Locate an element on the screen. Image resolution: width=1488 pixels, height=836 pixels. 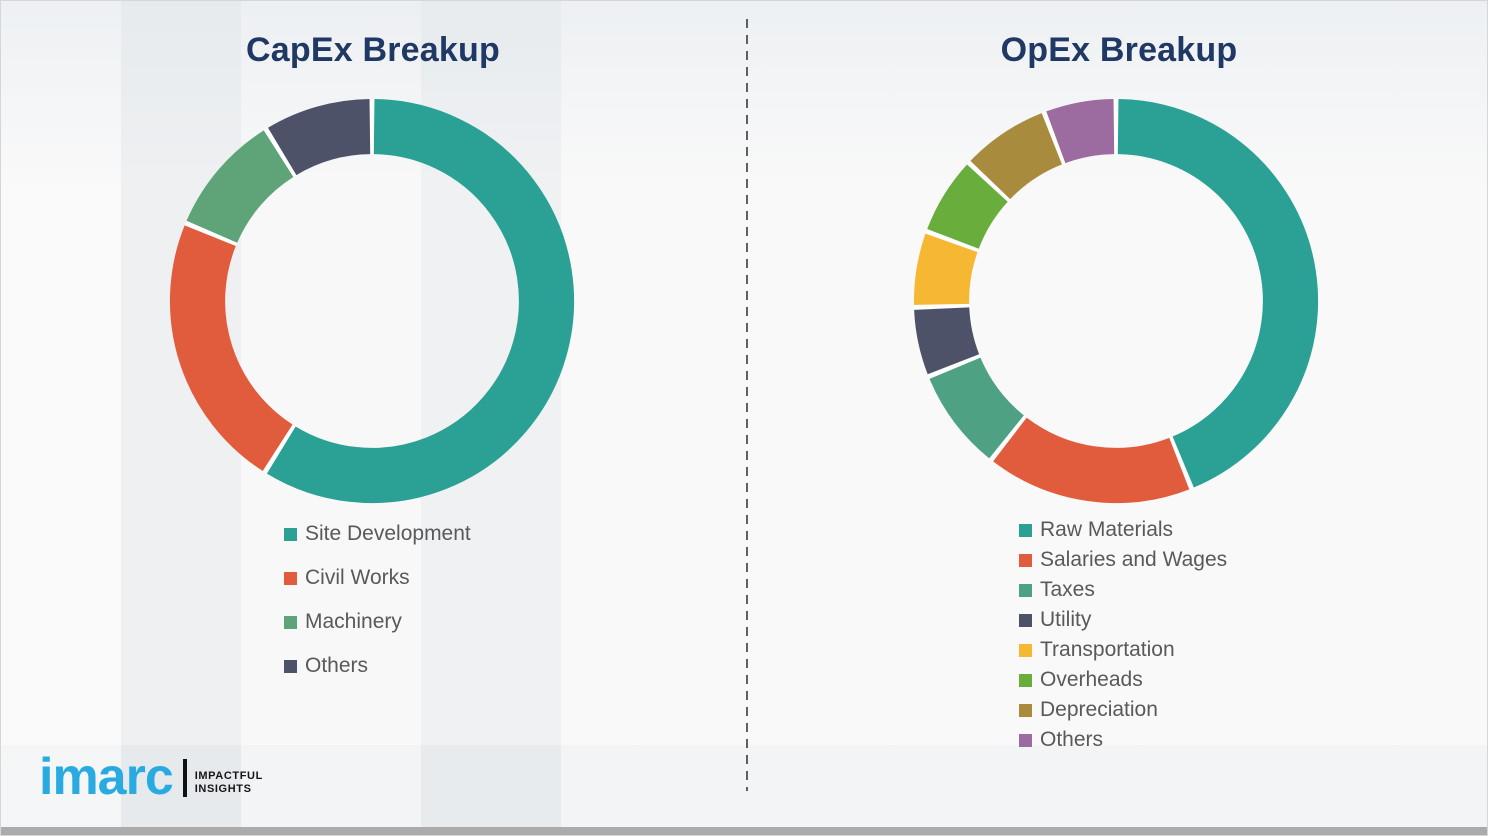
imarc-logo: imarc IMPACTFUL INSIGHTS is located at coordinates (151, 777).